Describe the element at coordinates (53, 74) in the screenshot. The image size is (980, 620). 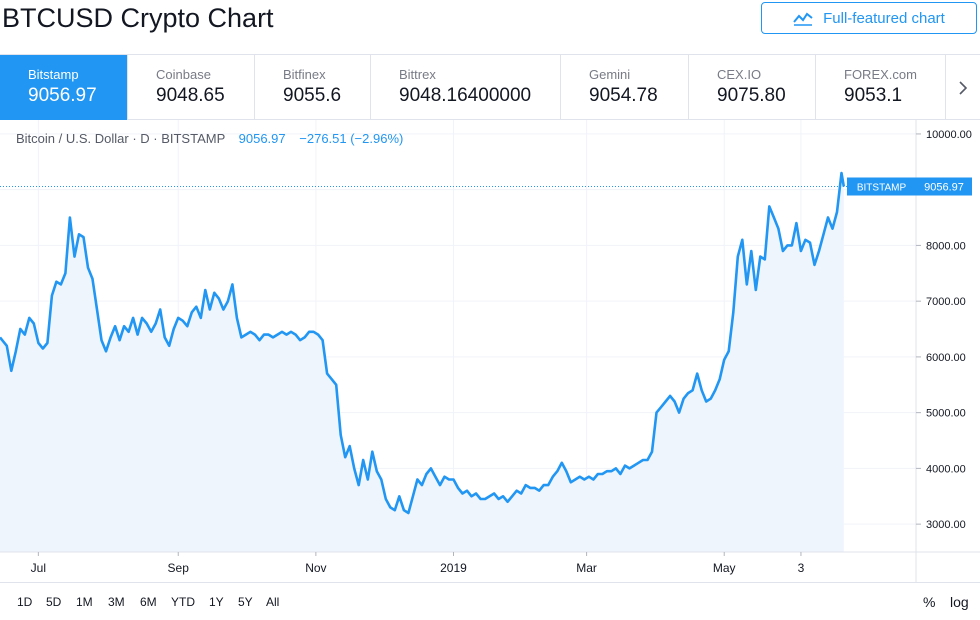
I see `exchange-name: Bitstamp` at that location.